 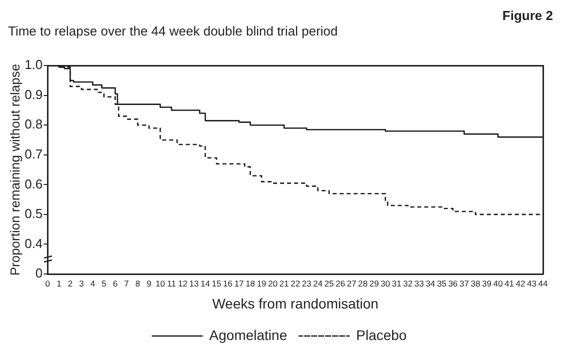 What do you see at coordinates (284, 283) in the screenshot?
I see `x-tick-label: 21` at bounding box center [284, 283].